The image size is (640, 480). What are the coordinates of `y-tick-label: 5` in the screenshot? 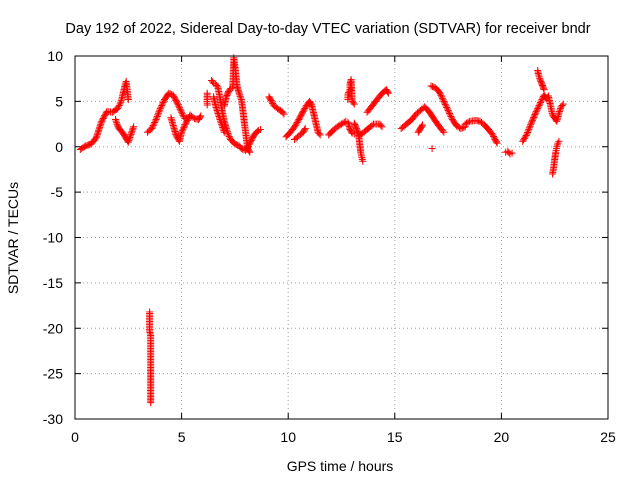 It's located at (59, 101).